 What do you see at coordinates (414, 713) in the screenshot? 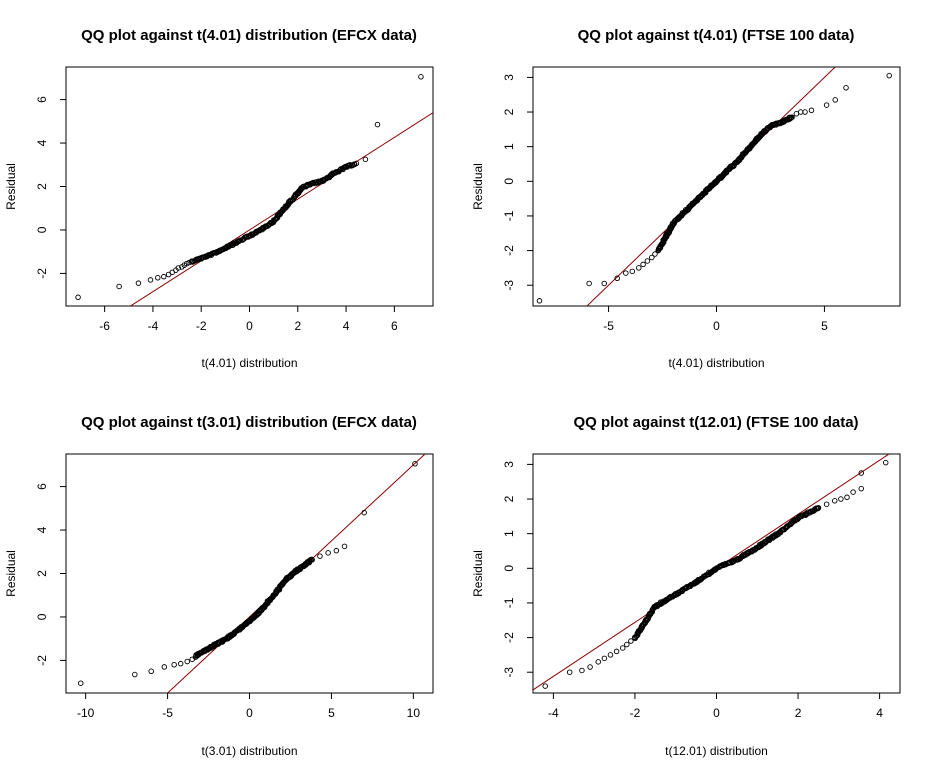
I see `x-tick-label: 10` at bounding box center [414, 713].